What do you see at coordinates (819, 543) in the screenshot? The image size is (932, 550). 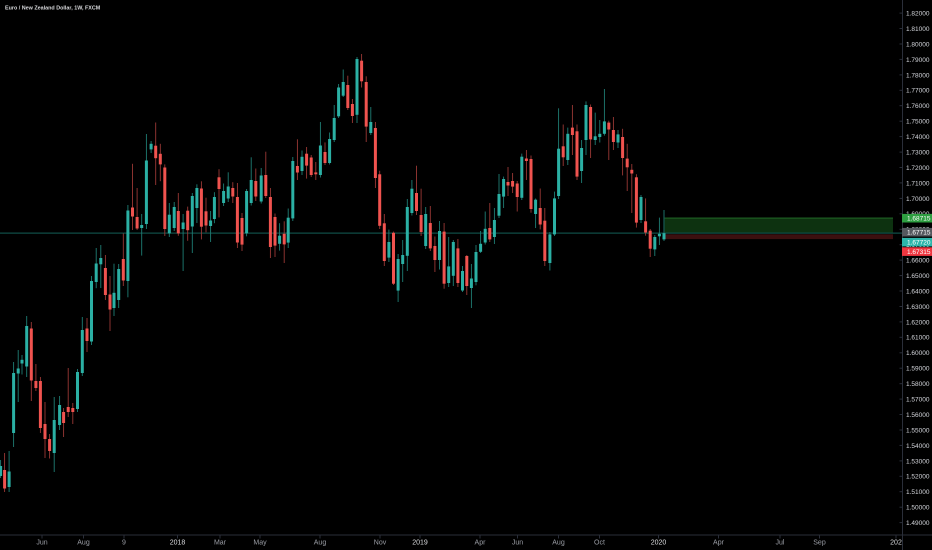 I see `svg-text: Sep` at bounding box center [819, 543].